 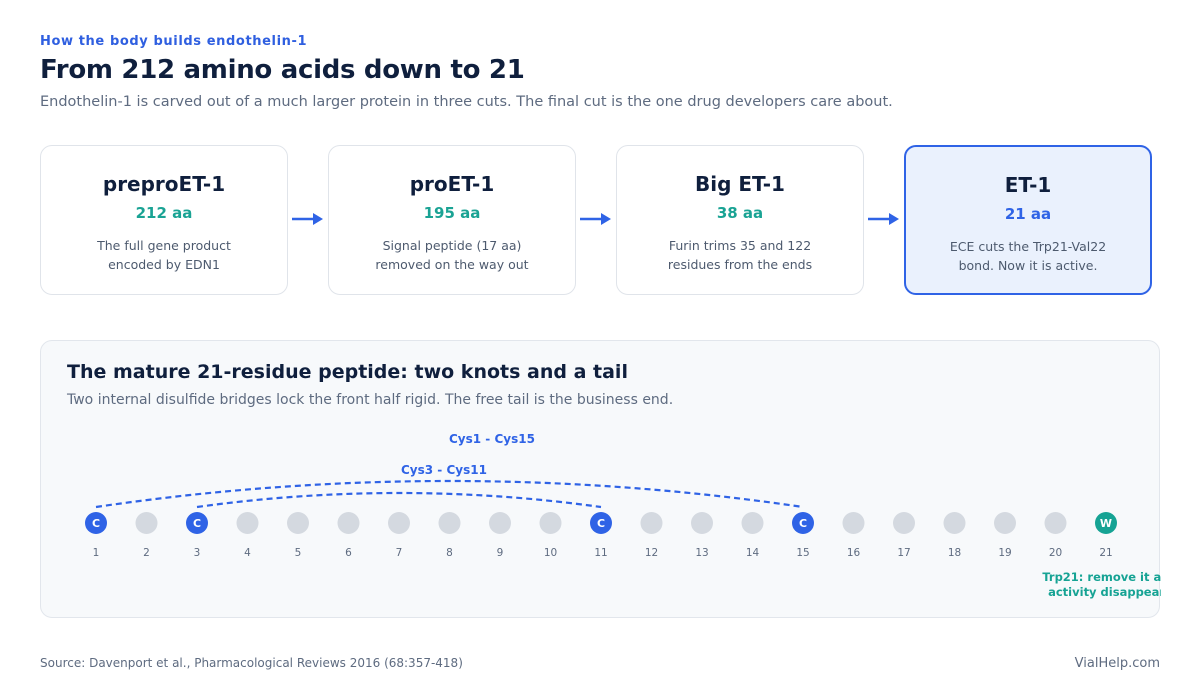 What do you see at coordinates (444, 470) in the screenshot?
I see `bridge-label: Cys3 - Cys11` at bounding box center [444, 470].